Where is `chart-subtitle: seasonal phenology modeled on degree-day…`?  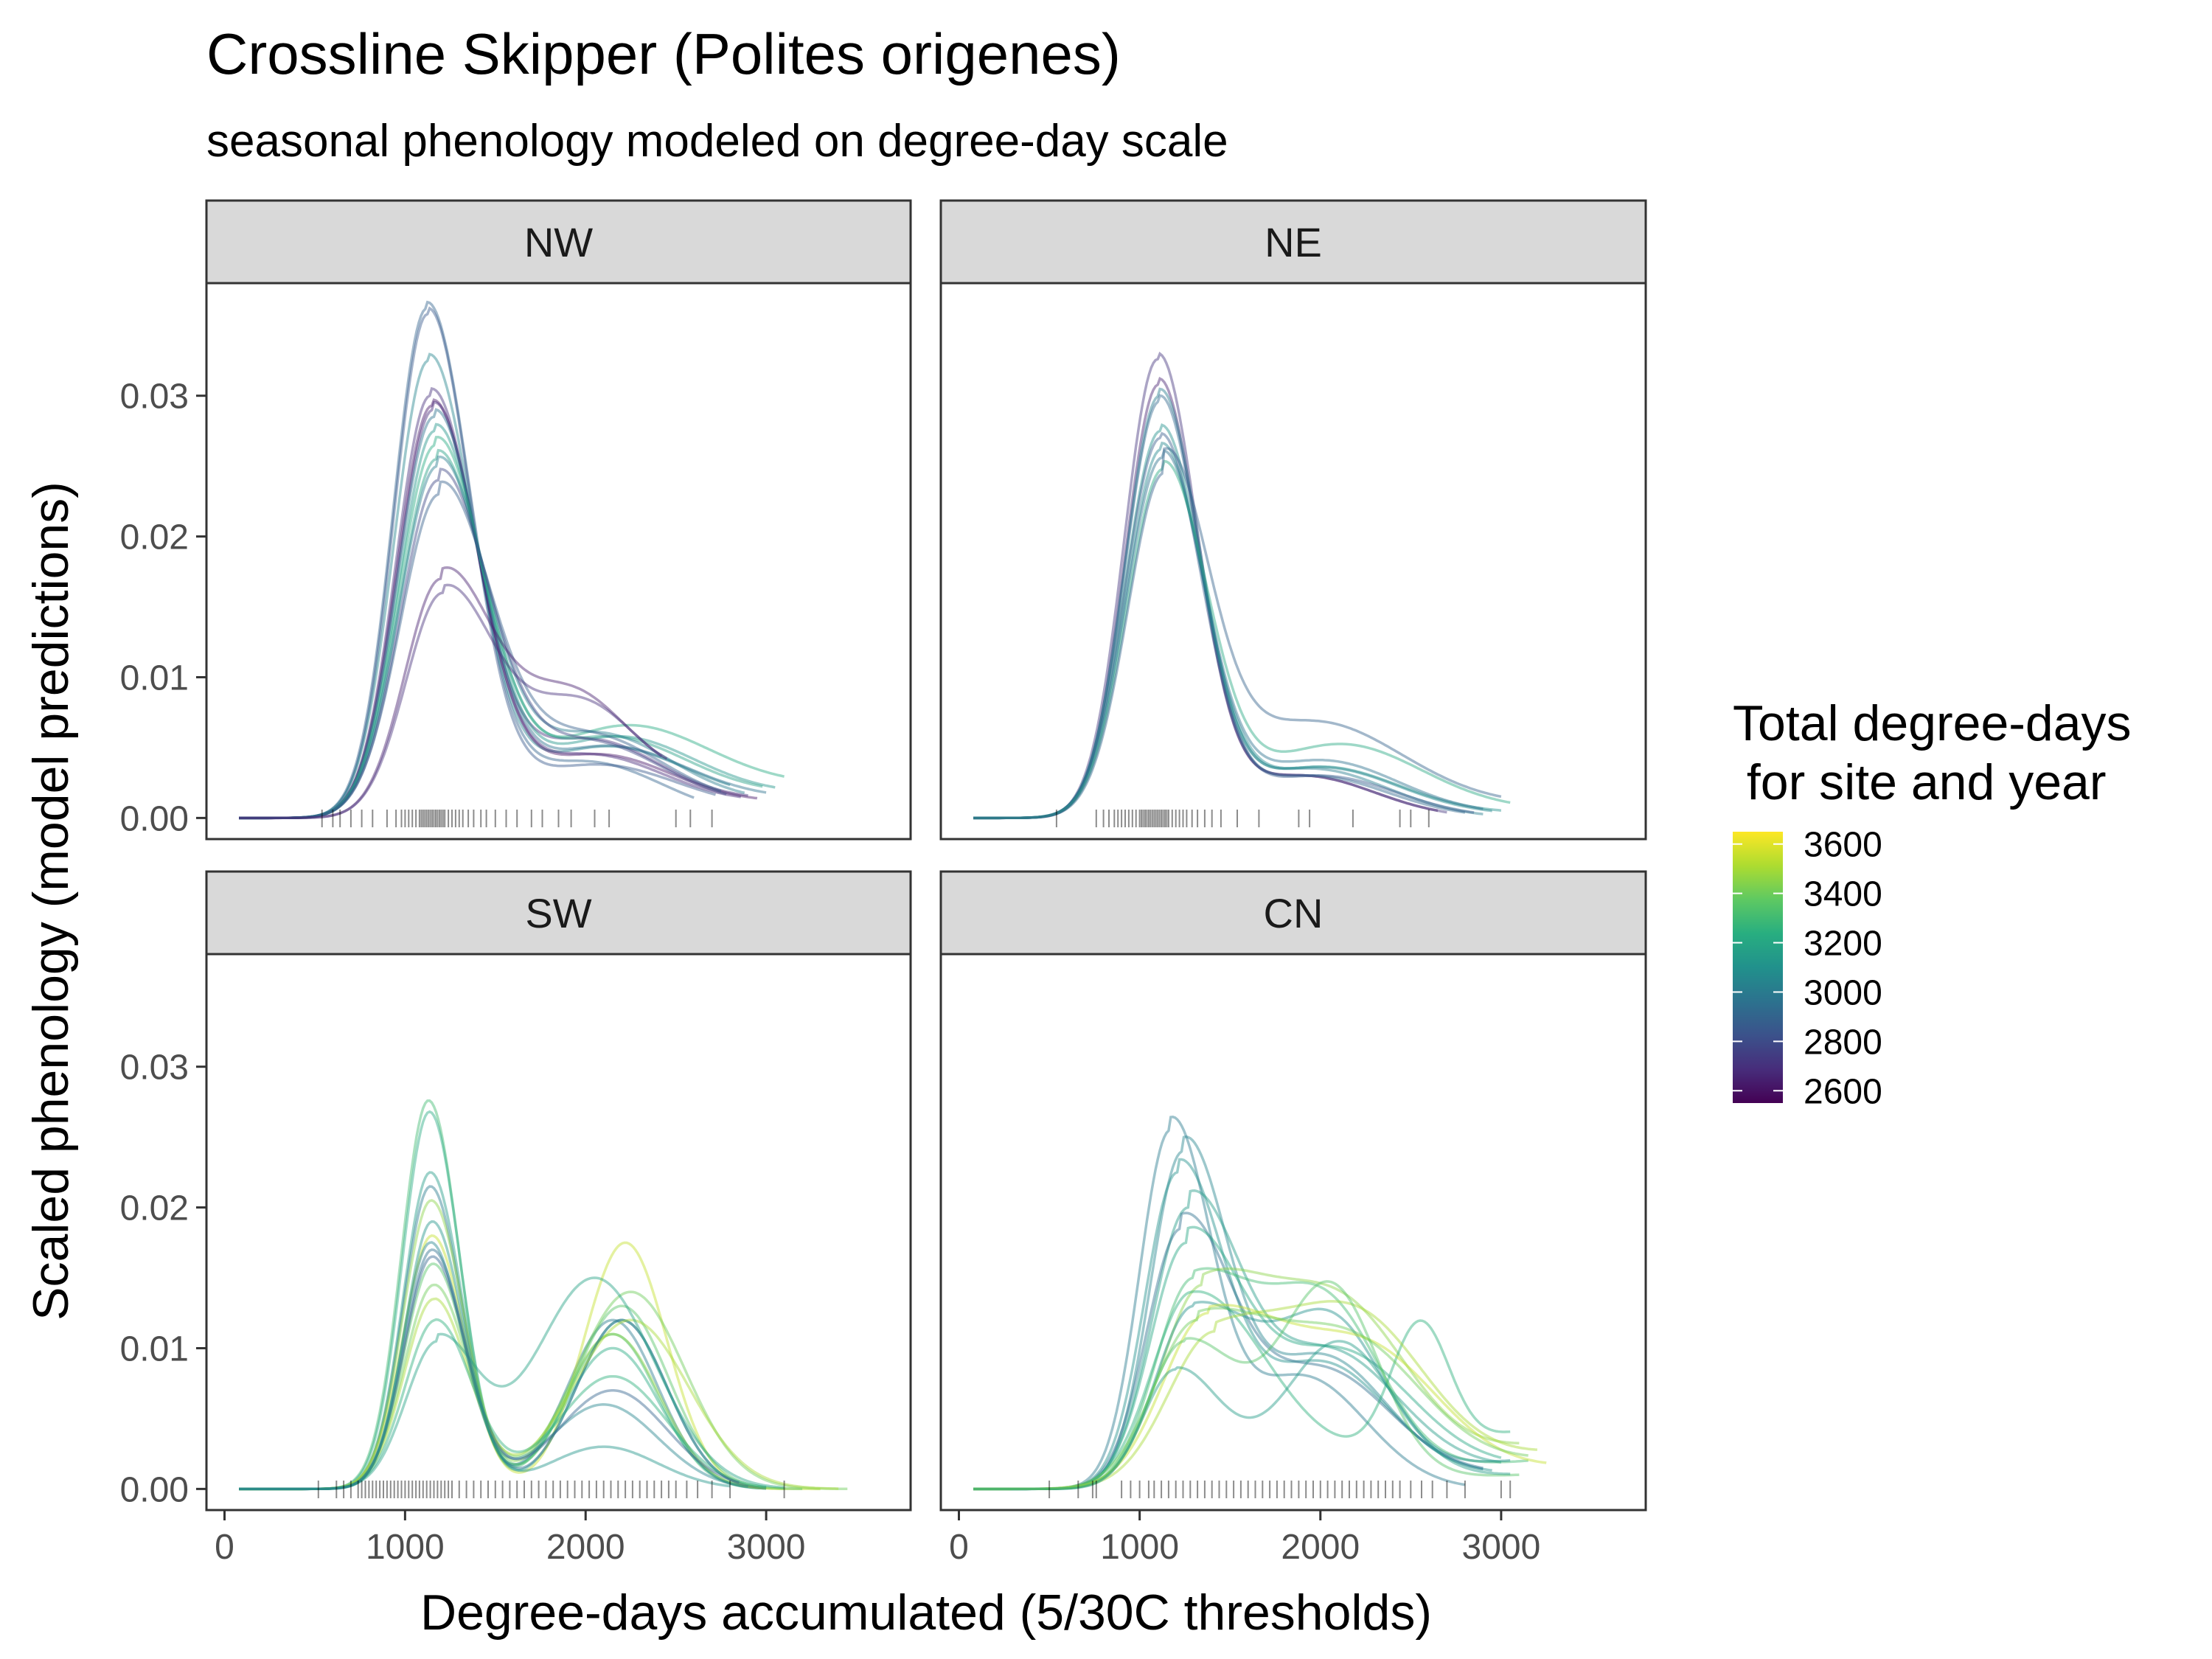 chart-subtitle: seasonal phenology modeled on degree-day… is located at coordinates (717, 141).